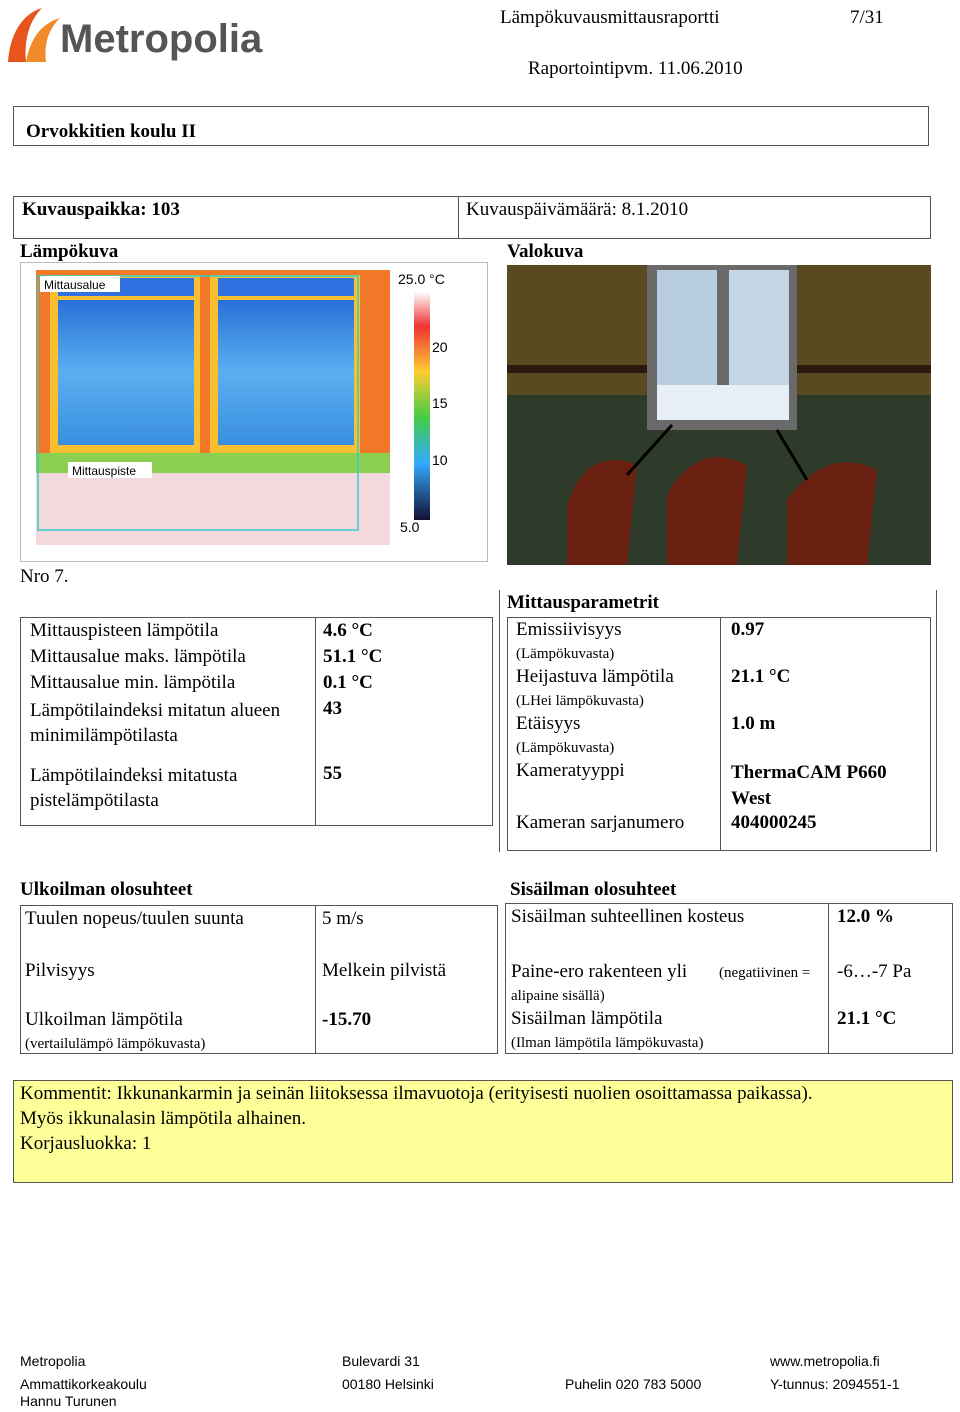  What do you see at coordinates (161, 39) in the screenshot?
I see `logo-text: Metropolia` at bounding box center [161, 39].